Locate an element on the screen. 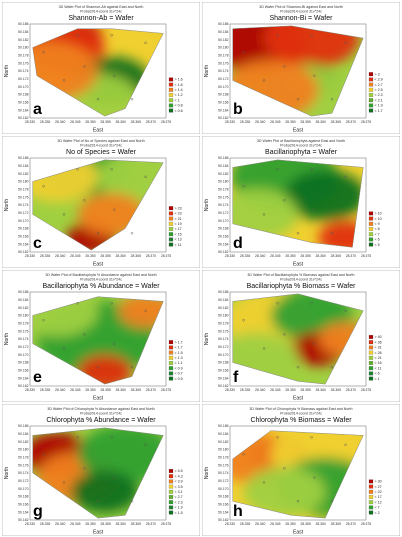 The height and width of the screenshot is (537, 402). legend-label: < 19 is located at coordinates (178, 224).